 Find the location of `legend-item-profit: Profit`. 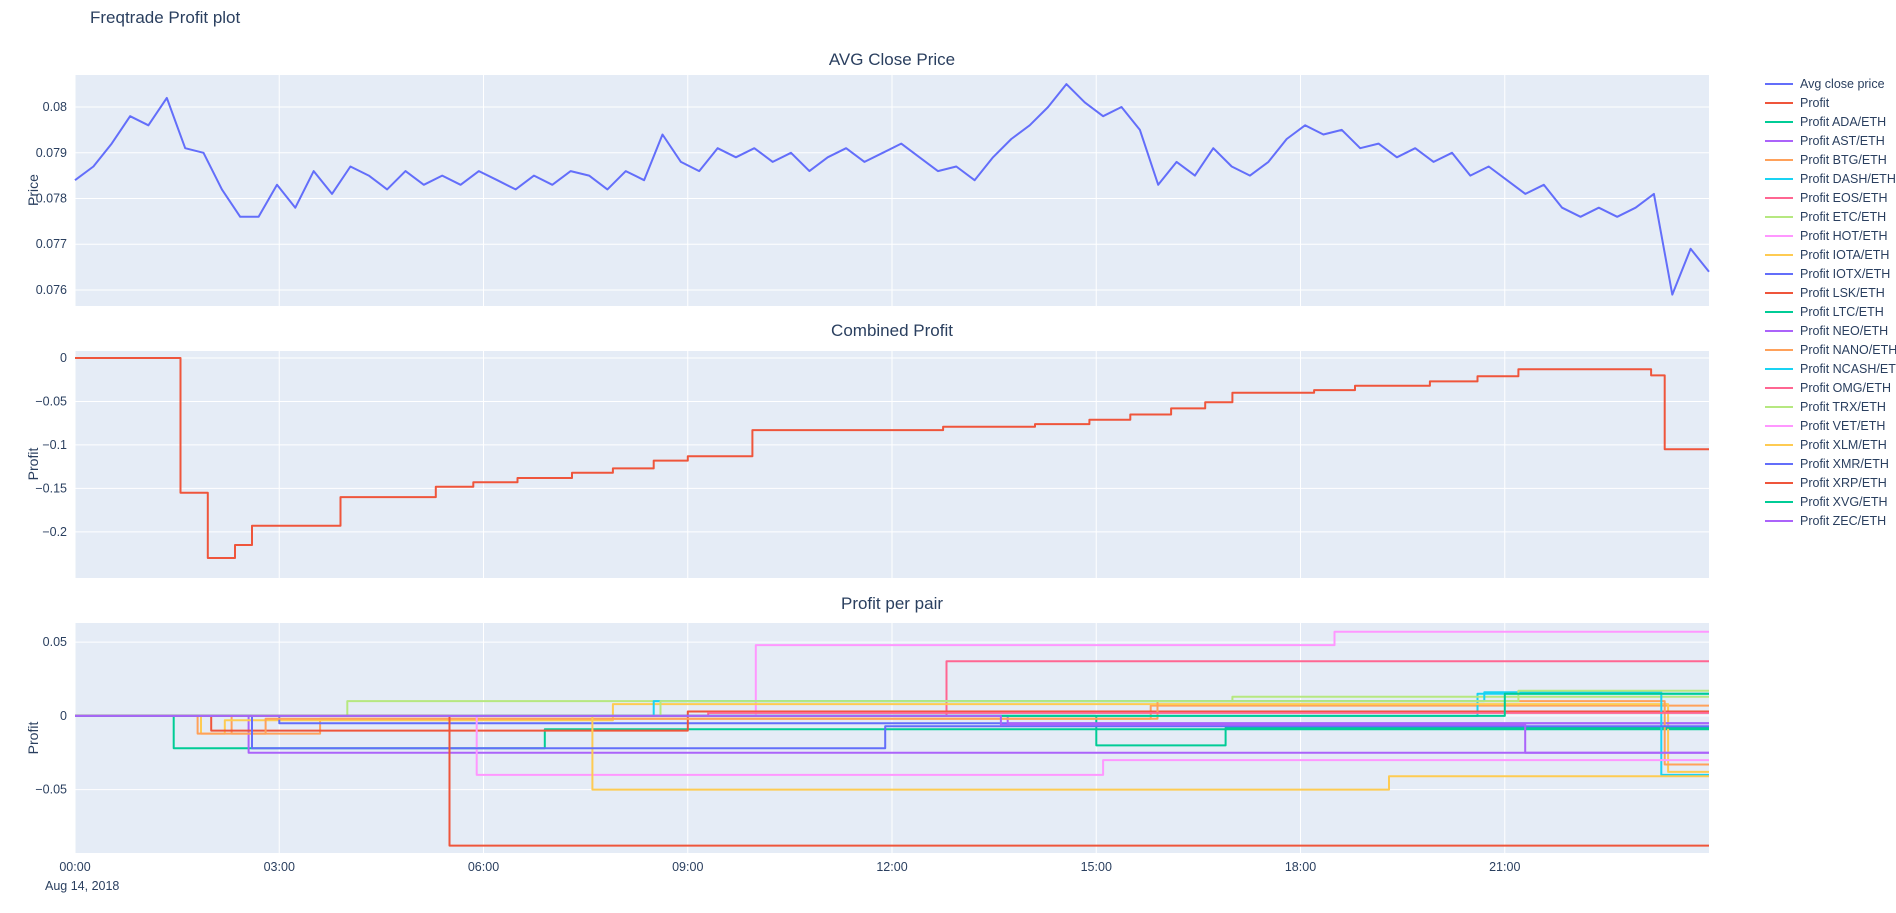

legend-item-profit: Profit is located at coordinates (1830, 102).